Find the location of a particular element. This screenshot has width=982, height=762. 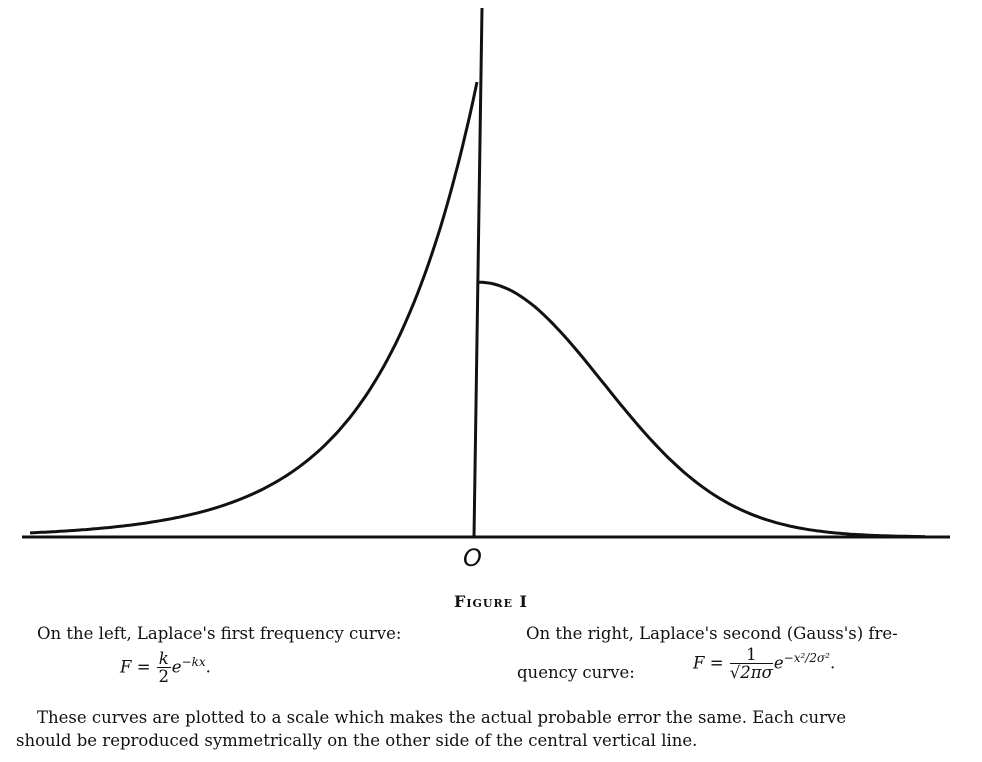

left-formula-lhs: F = is located at coordinates (135, 667).